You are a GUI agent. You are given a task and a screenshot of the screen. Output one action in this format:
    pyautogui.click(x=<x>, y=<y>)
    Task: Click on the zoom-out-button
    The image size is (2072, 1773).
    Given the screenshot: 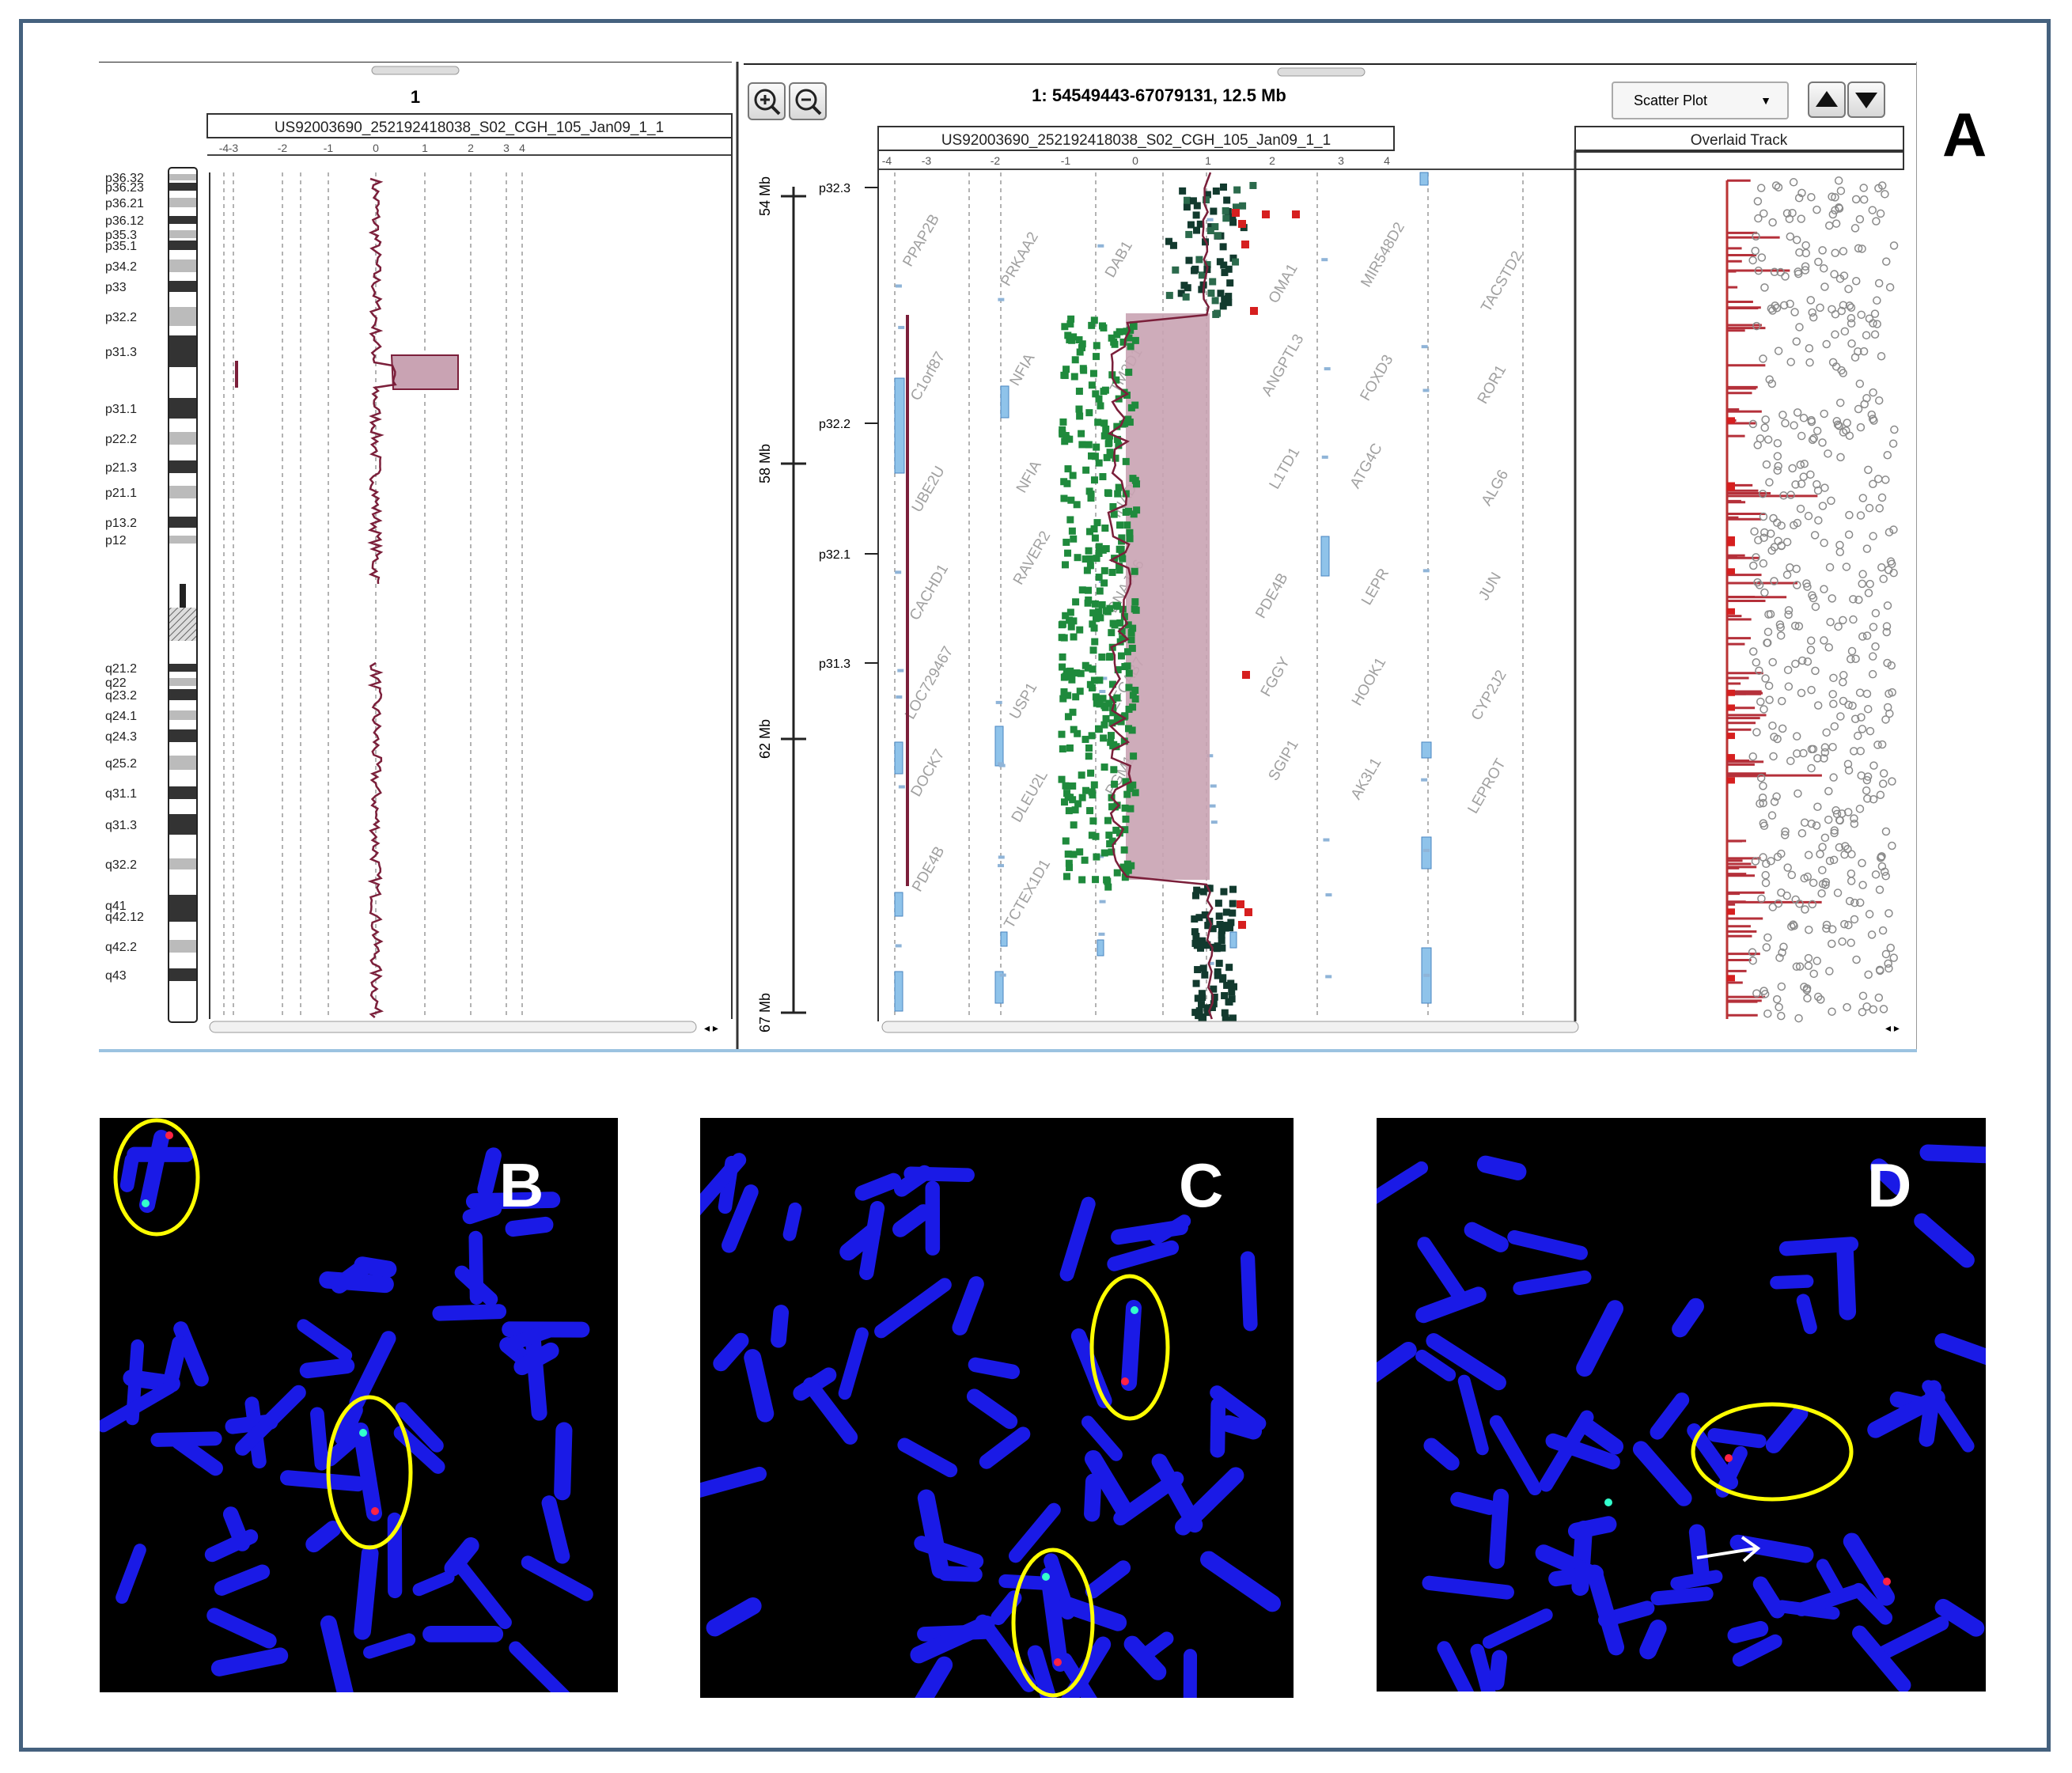 What is the action you would take?
    pyautogui.click(x=808, y=101)
    